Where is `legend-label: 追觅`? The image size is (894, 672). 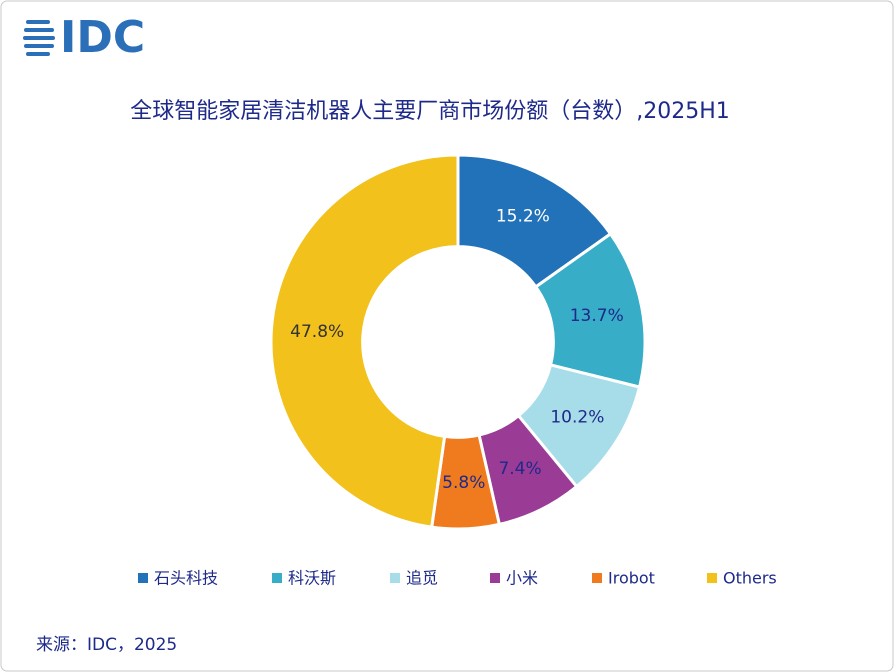 legend-label: 追觅 is located at coordinates (422, 578).